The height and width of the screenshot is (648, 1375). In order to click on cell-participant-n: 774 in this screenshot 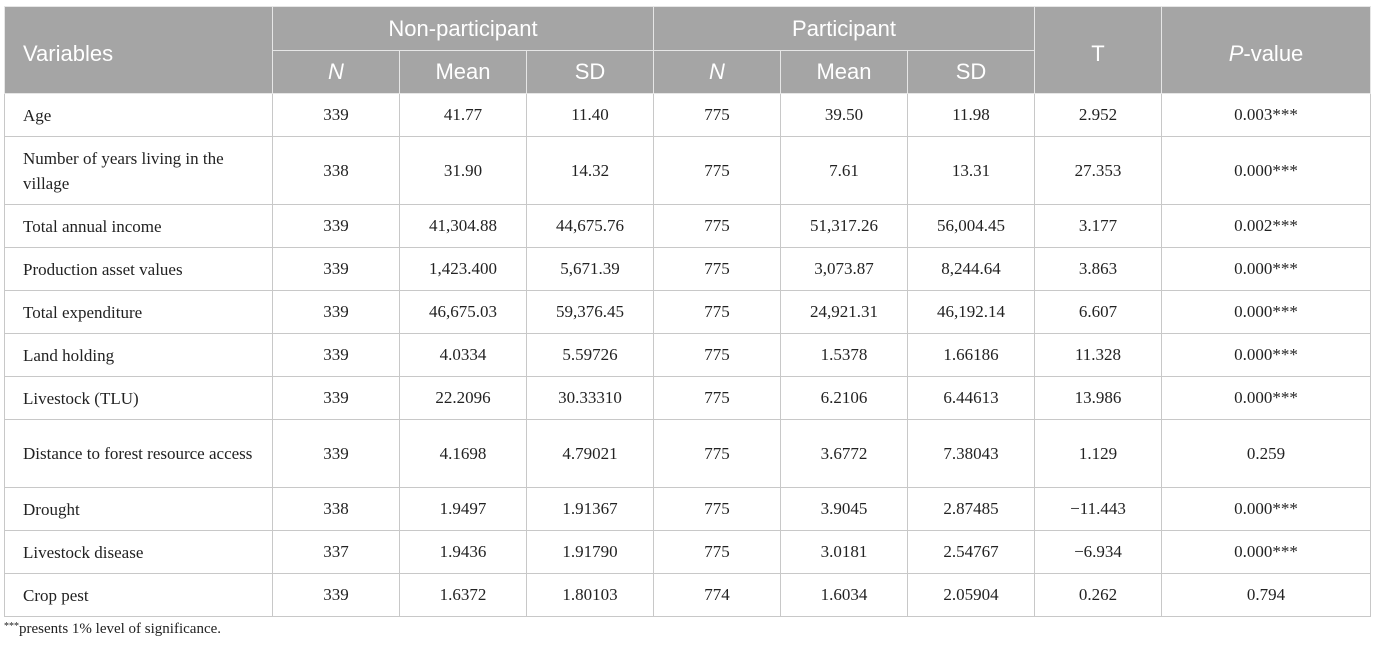, I will do `click(717, 595)`.